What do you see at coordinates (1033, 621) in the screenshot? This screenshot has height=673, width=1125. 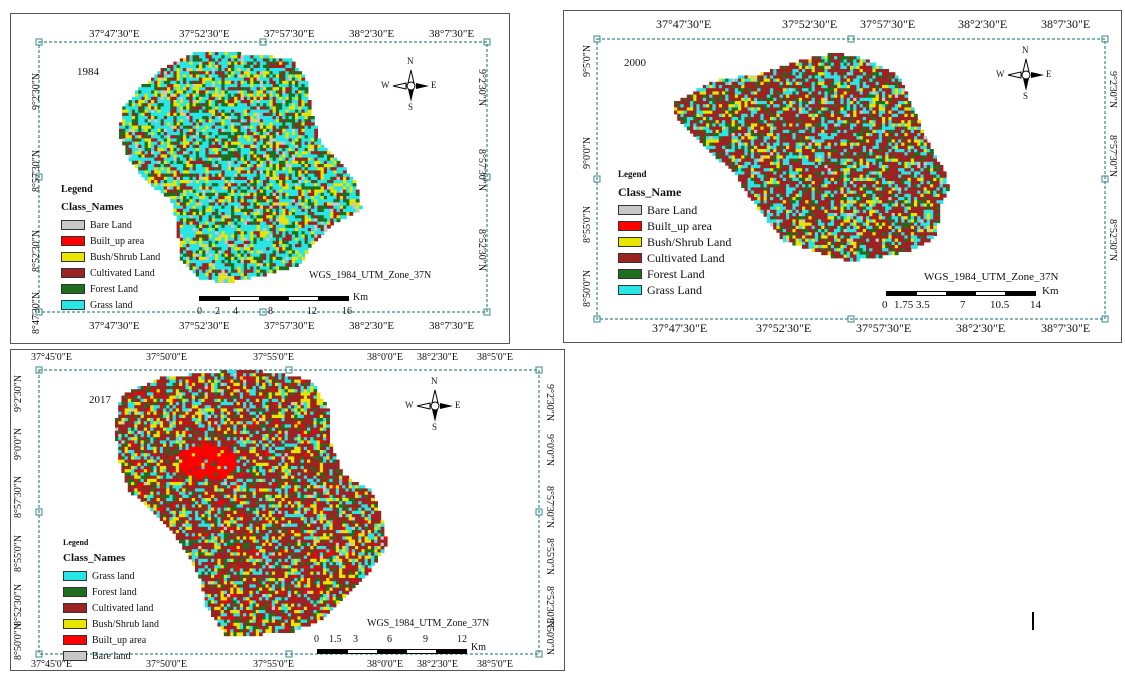 I see `text-cursor` at bounding box center [1033, 621].